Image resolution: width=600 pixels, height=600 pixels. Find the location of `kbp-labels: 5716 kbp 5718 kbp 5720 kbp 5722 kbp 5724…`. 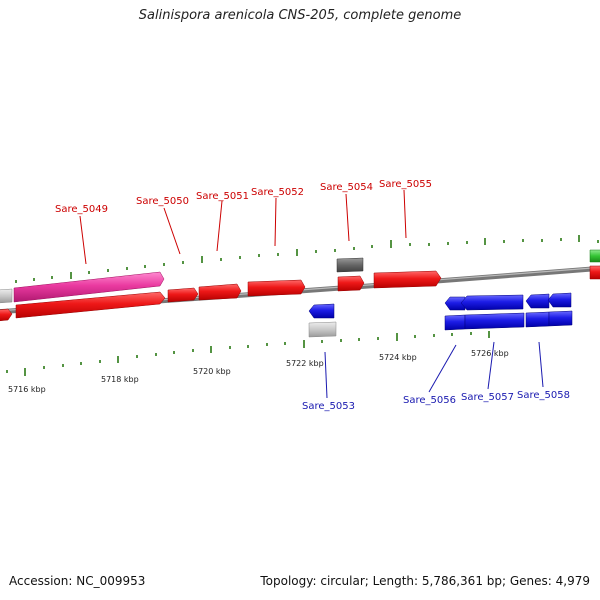

kbp-labels: 5716 kbp 5718 kbp 5720 kbp 5722 kbp 5724… is located at coordinates (258, 371).